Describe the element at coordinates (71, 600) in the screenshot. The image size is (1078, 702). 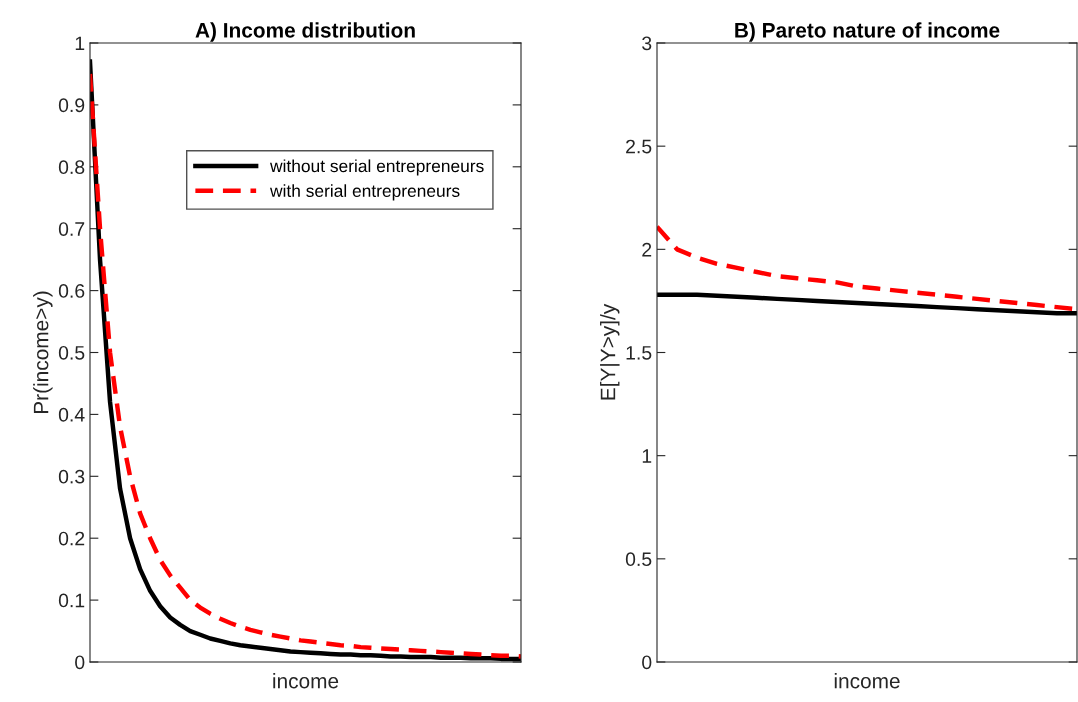
I see `y-tick-label: 0.1` at that location.